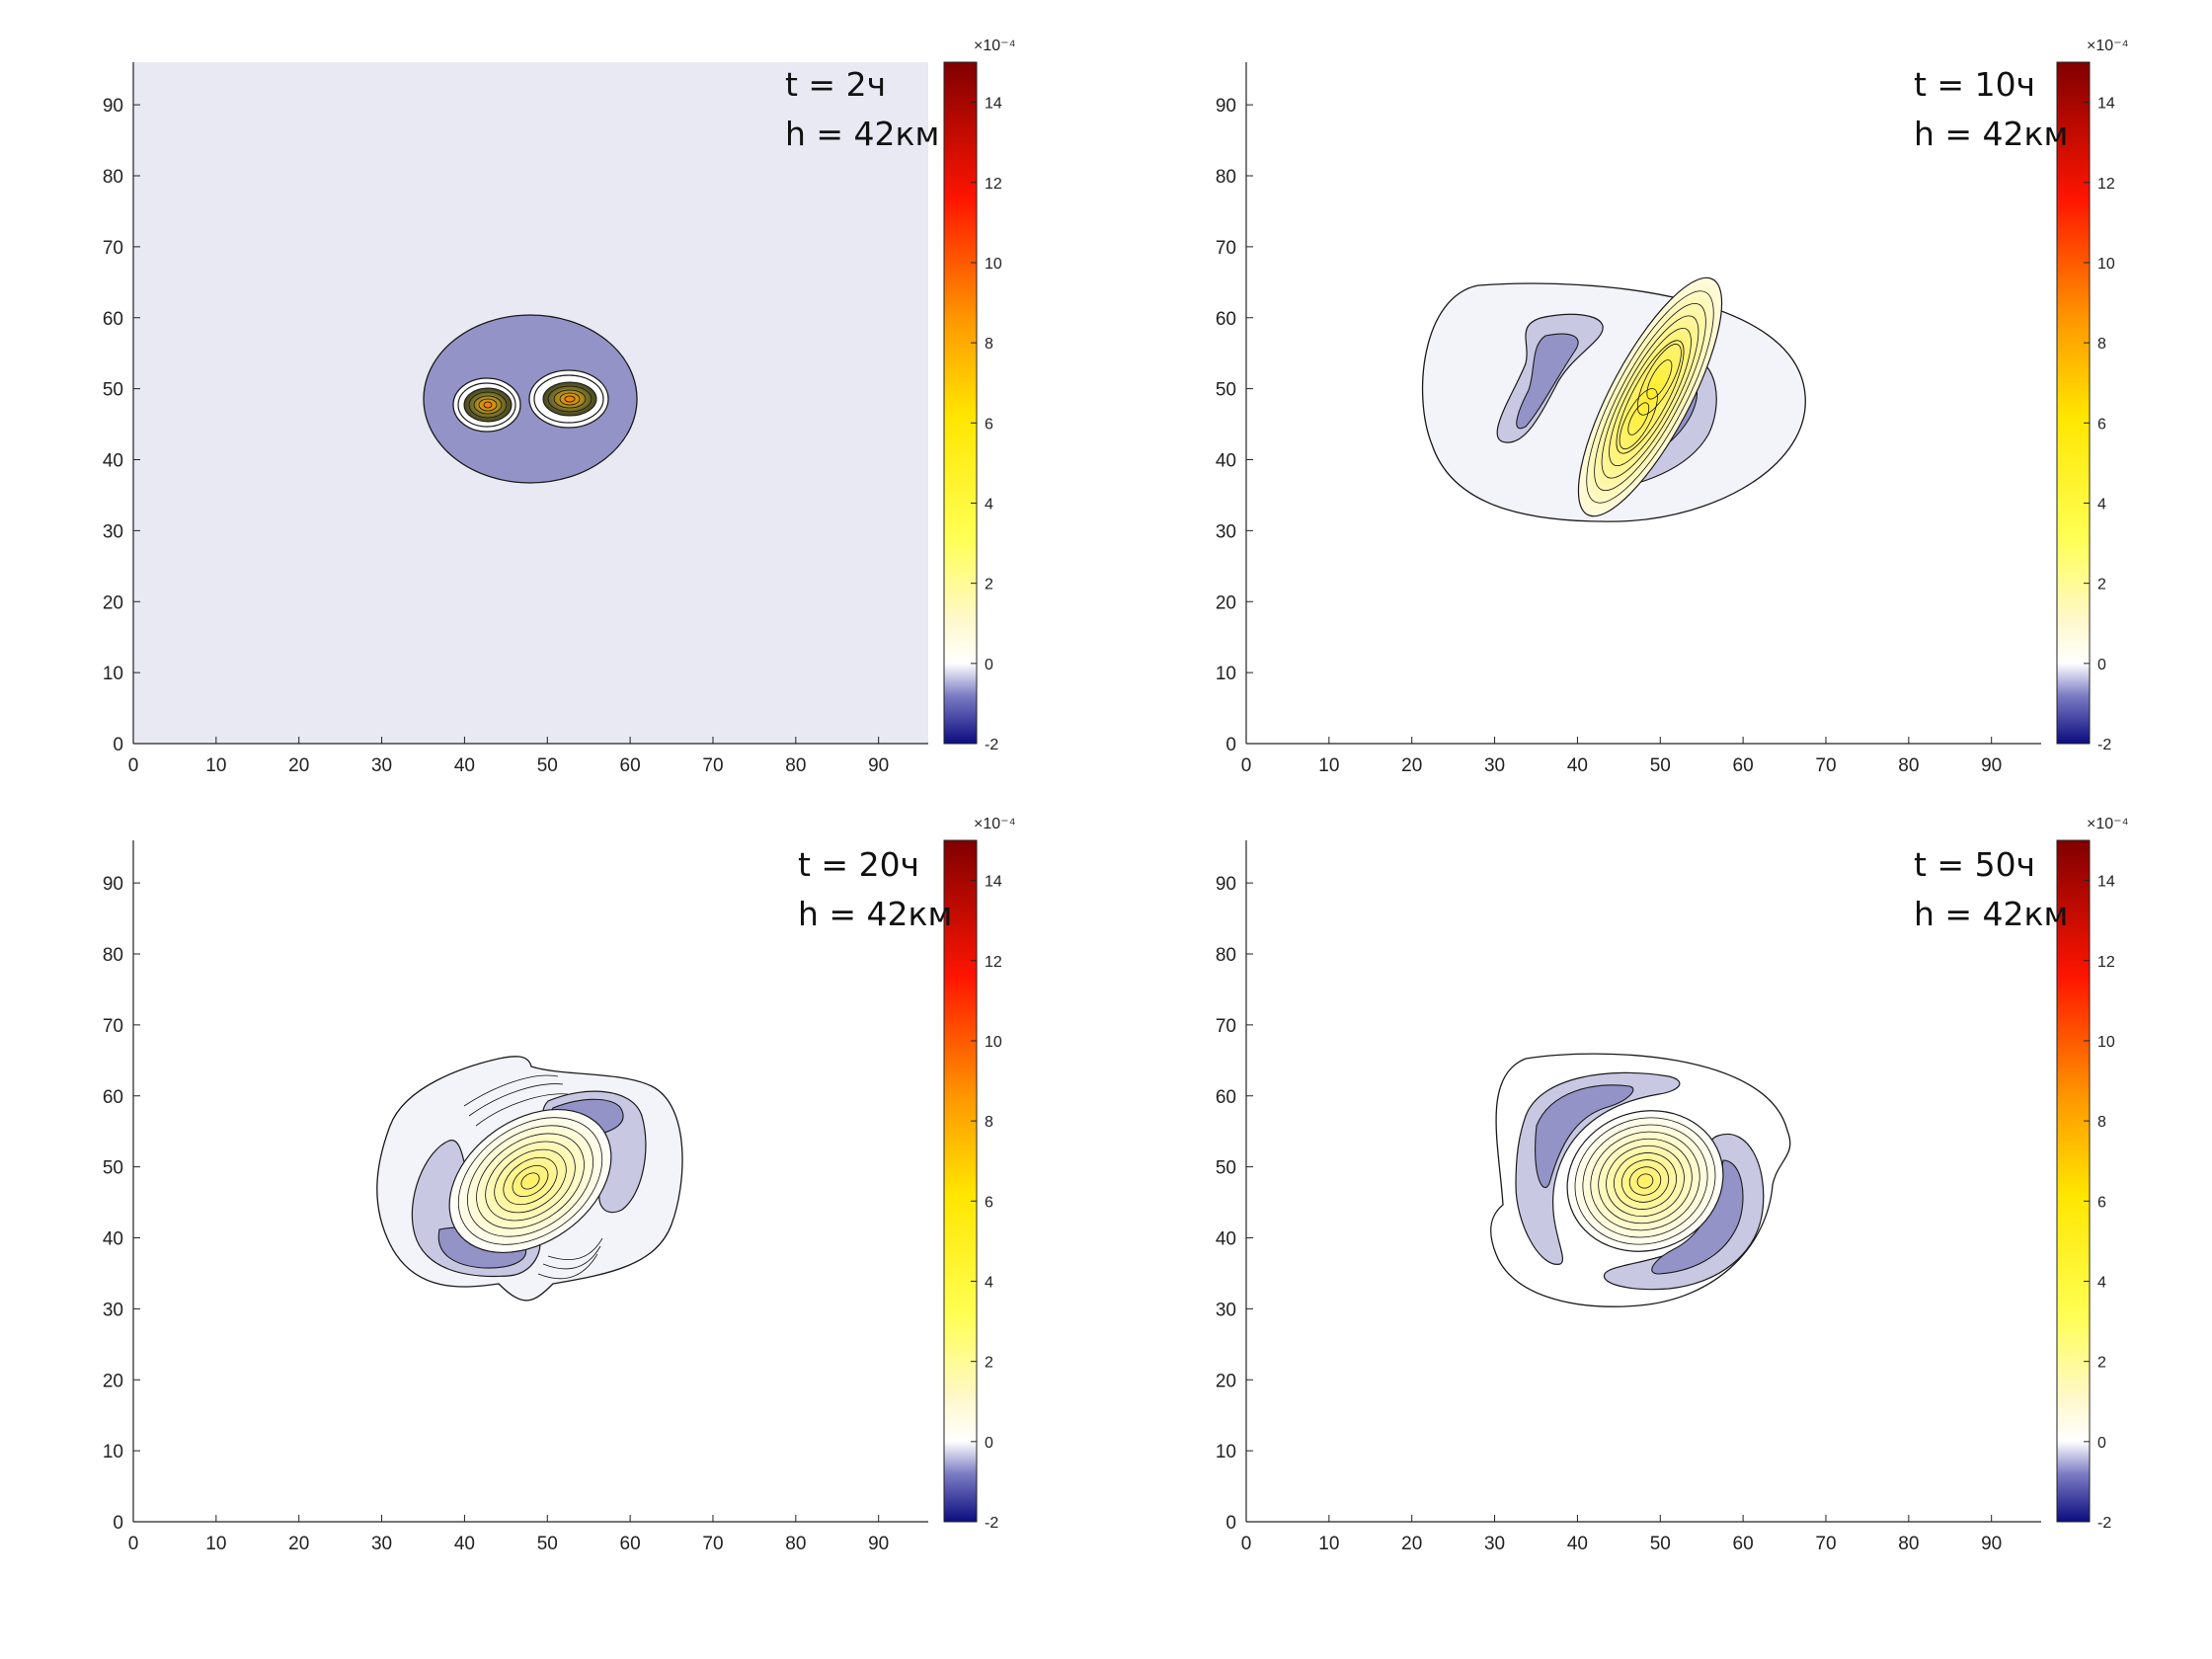  I want to click on y-tick-label: 80, so click(1226, 177).